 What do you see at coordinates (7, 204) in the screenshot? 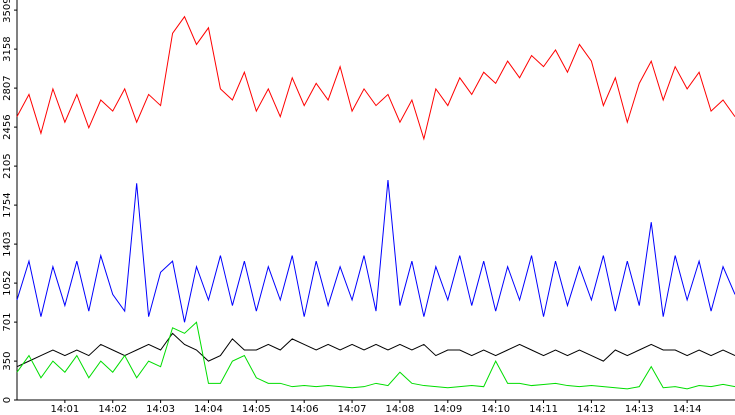
I see `y-tick-label: 1754` at bounding box center [7, 204].